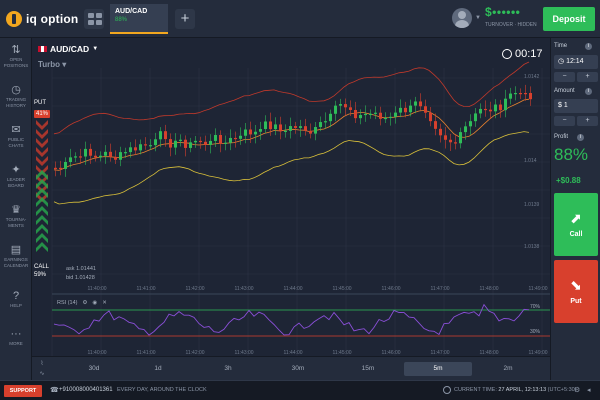 This screenshot has width=600, height=400. Describe the element at coordinates (96, 289) in the screenshot. I see `time-tick-label: 11:40:00` at that location.